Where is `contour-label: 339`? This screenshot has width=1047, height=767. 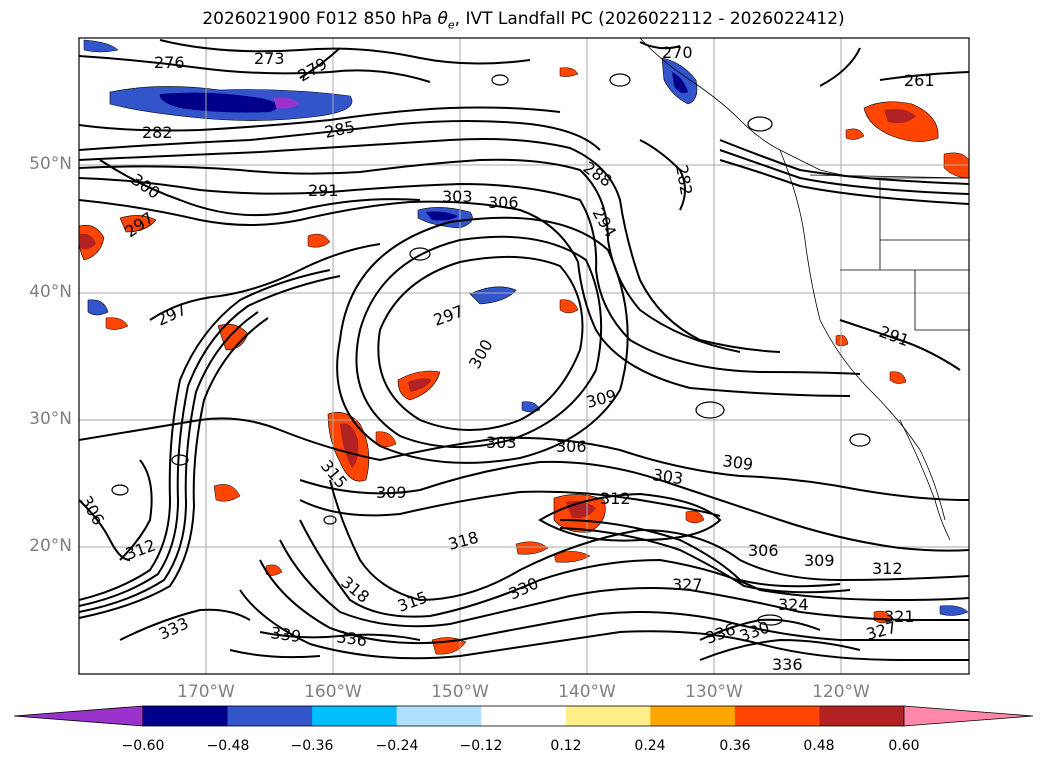
contour-label: 339 is located at coordinates (285, 634).